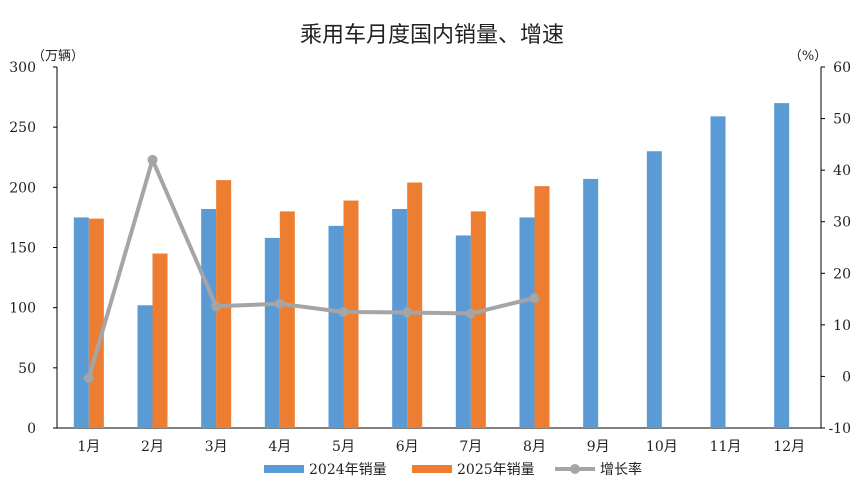  Describe the element at coordinates (453, 469) in the screenshot. I see `legend: 2024年销量 2025年销量 增长率` at that location.